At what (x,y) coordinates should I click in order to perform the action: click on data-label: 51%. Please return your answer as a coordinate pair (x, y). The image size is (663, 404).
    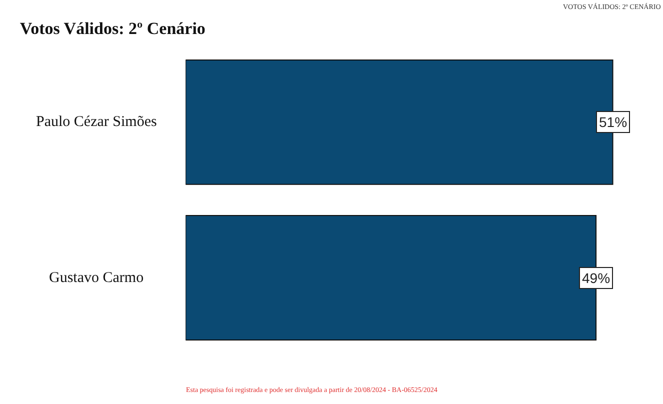
    Looking at the image, I should click on (613, 122).